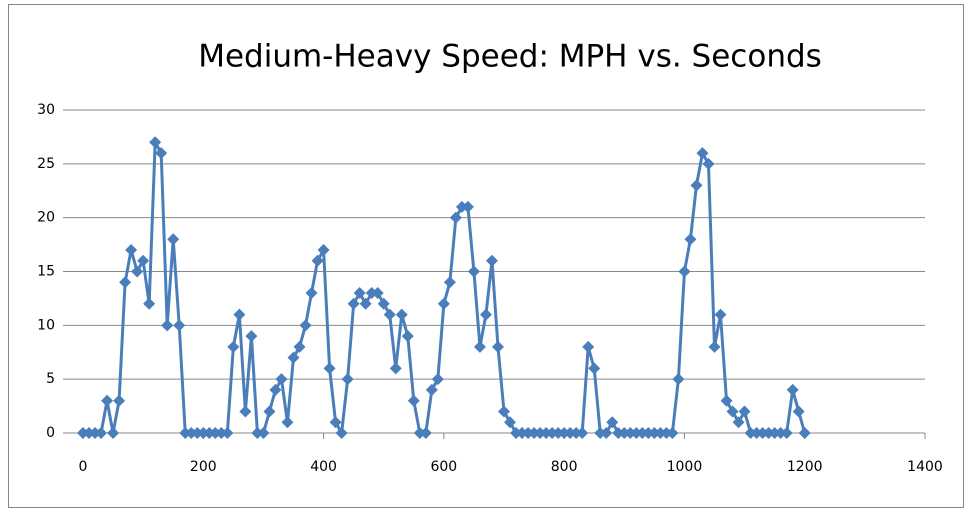 This screenshot has width=966, height=514. Describe the element at coordinates (50, 433) in the screenshot. I see `y-tick-label: 0` at that location.